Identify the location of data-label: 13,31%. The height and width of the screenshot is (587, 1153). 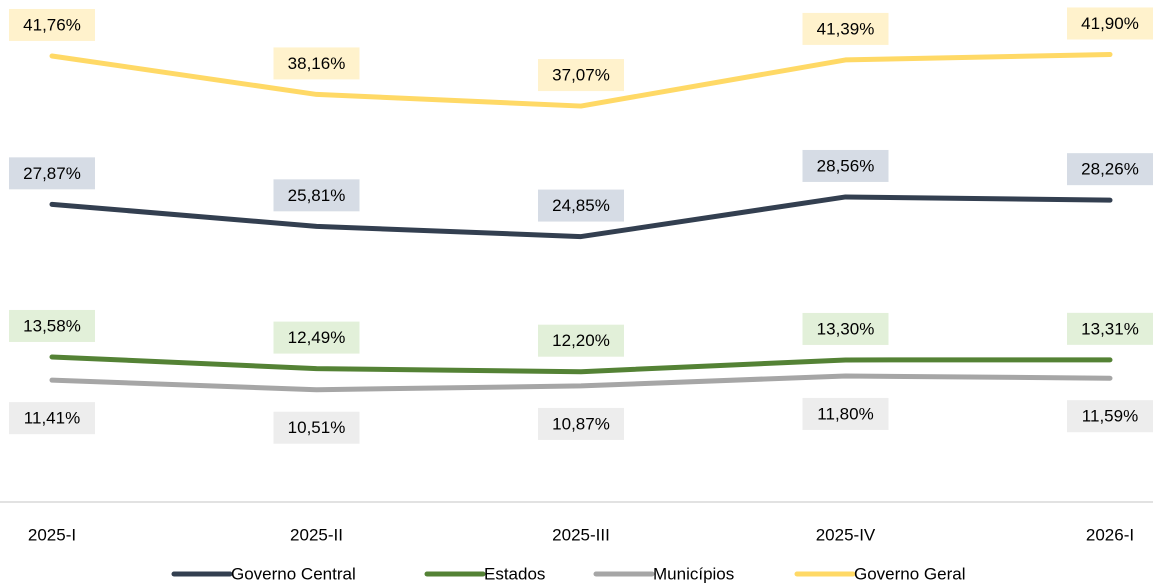
(1110, 328).